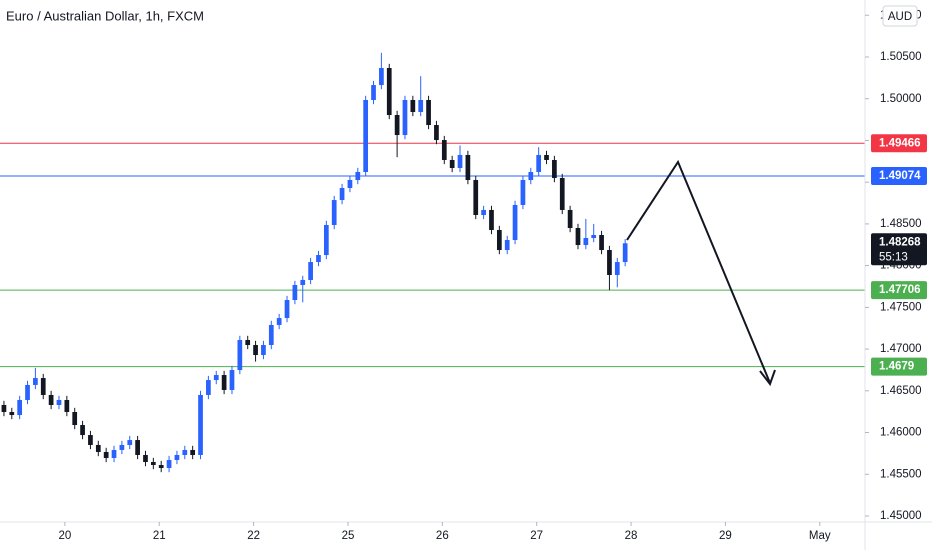  Describe the element at coordinates (901, 474) in the screenshot. I see `y-tick-label: 1.45500` at that location.